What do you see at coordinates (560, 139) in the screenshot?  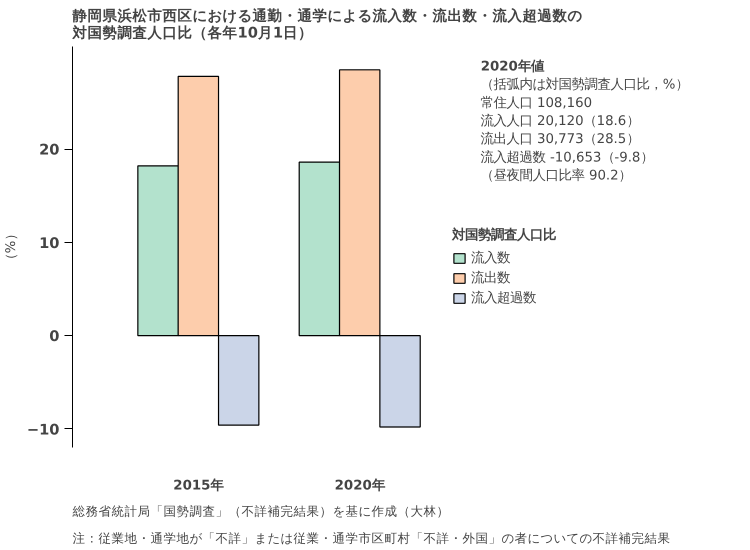 I see `text: 流出人口 30,773（28.5）` at bounding box center [560, 139].